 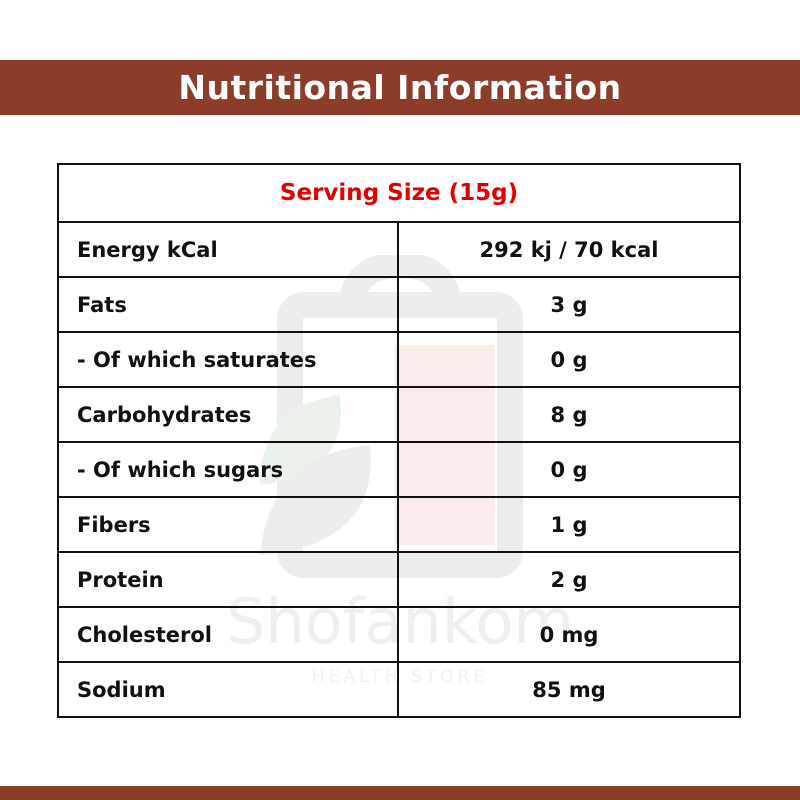 What do you see at coordinates (228, 249) in the screenshot?
I see `nutrient-label: Energy kCal` at bounding box center [228, 249].